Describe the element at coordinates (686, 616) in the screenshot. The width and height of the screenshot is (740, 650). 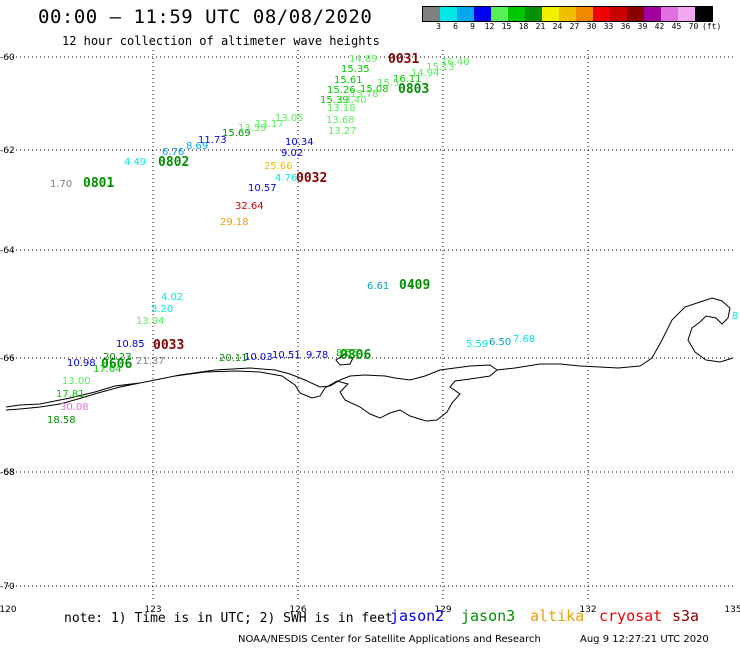
I see `legend-s3a: s3a` at that location.